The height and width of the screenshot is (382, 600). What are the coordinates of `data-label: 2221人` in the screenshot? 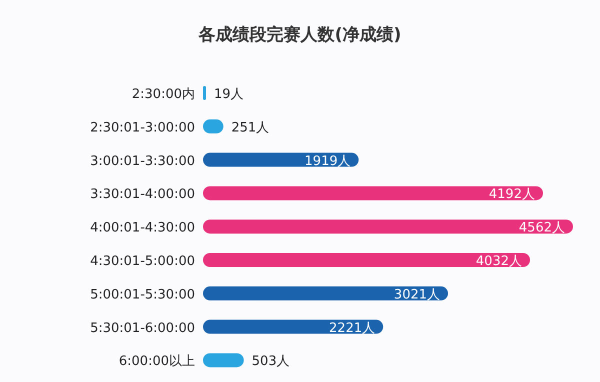 It's located at (352, 328).